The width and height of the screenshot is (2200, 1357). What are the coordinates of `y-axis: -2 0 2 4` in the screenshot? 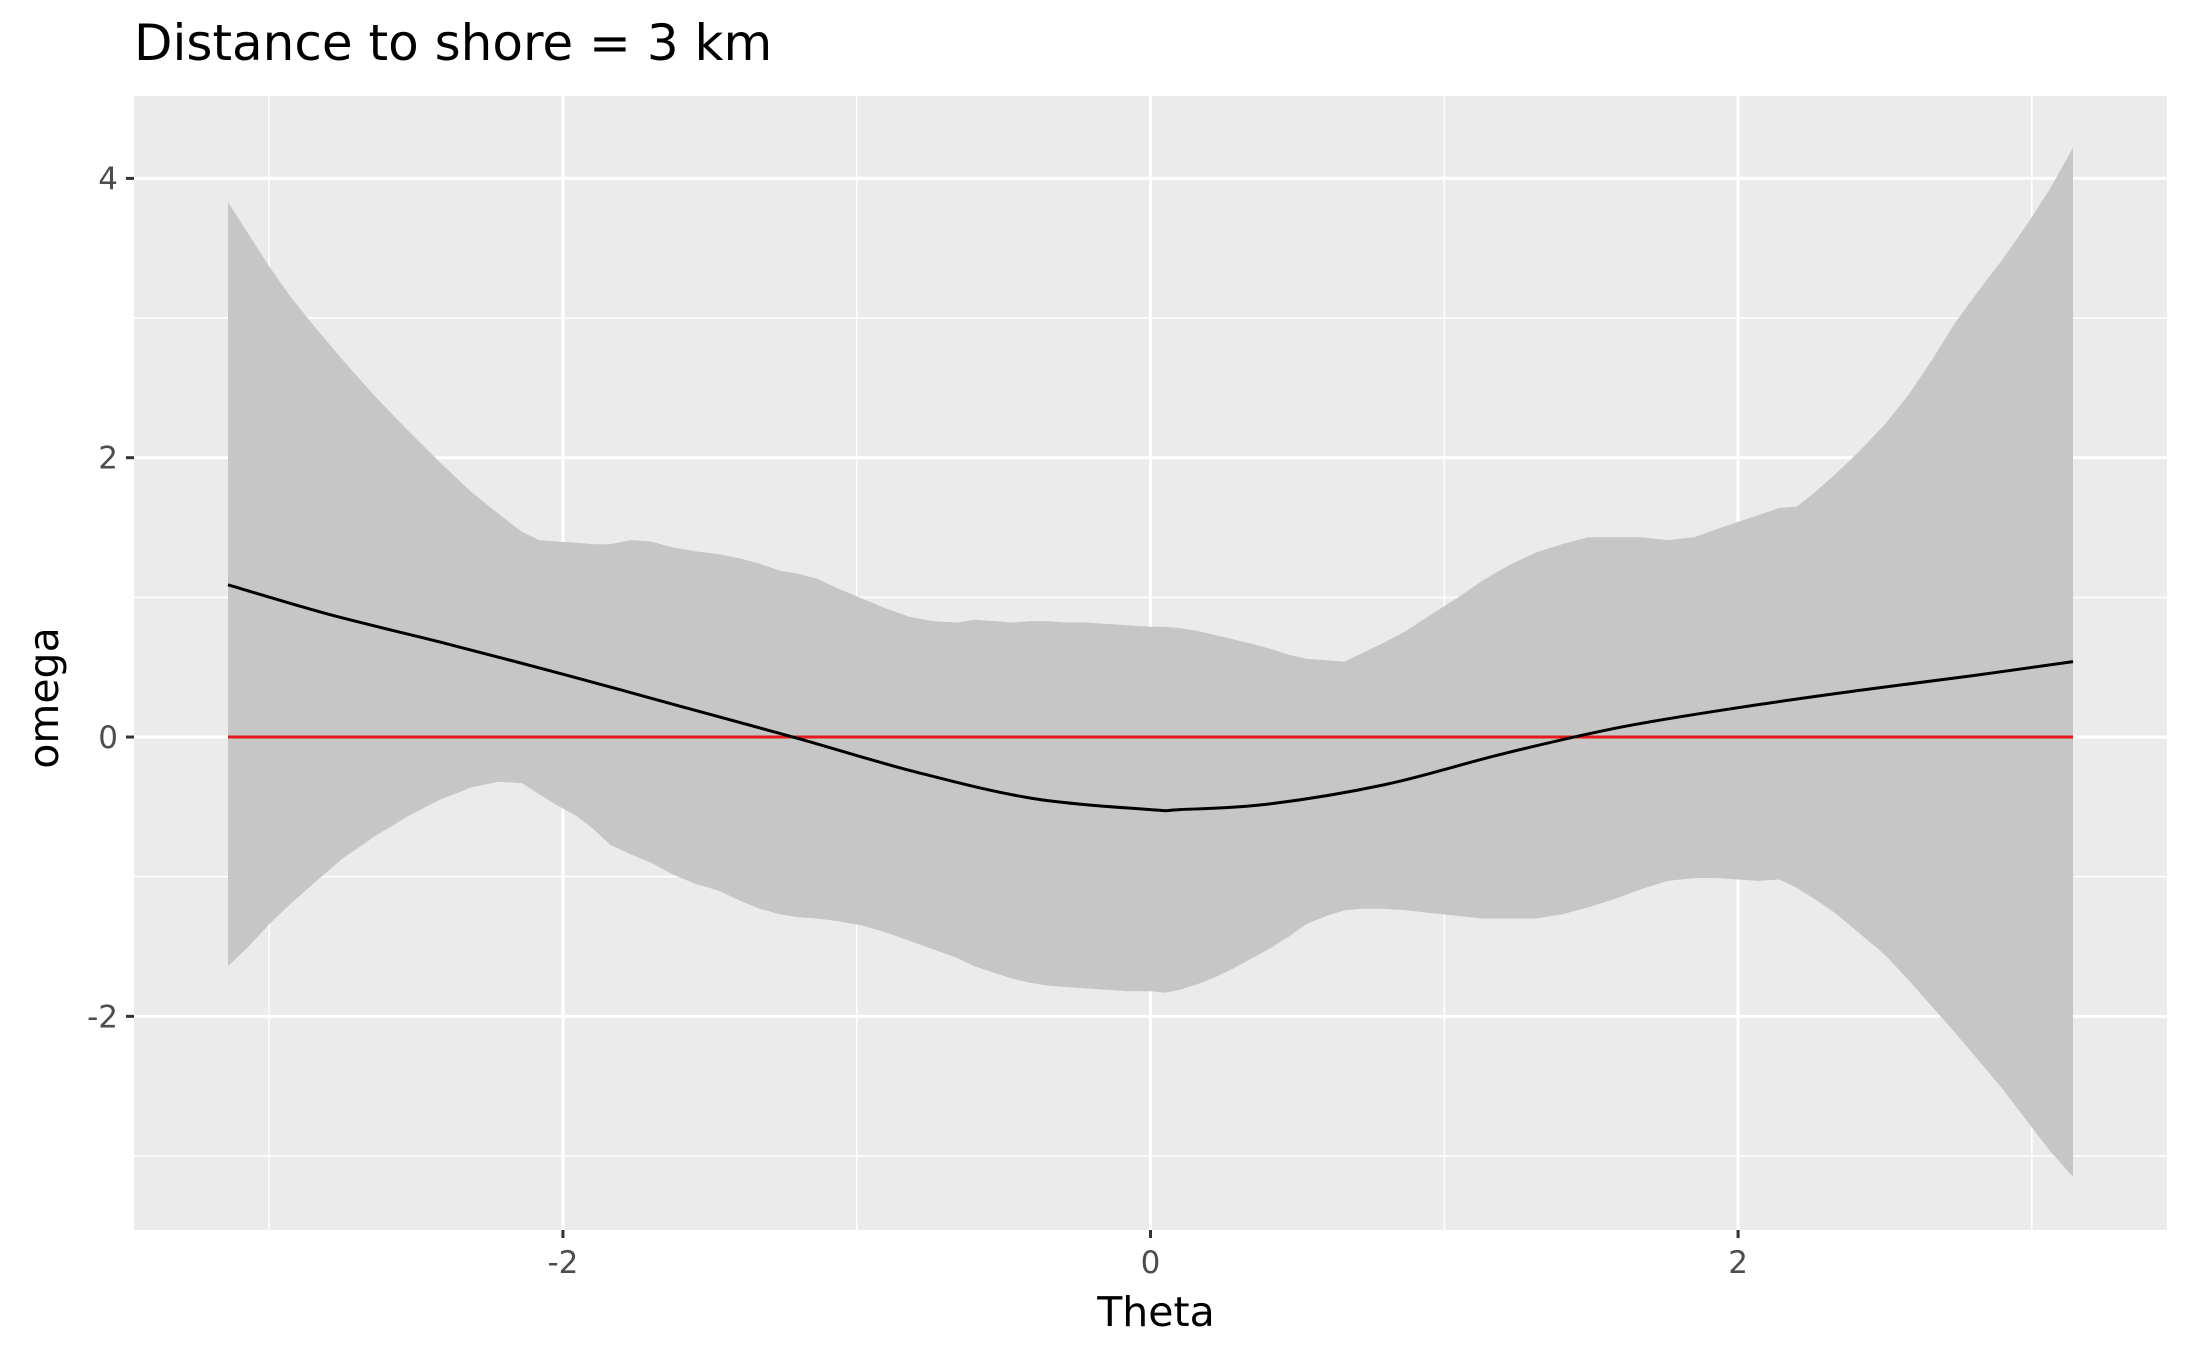 It's located at (110, 598).